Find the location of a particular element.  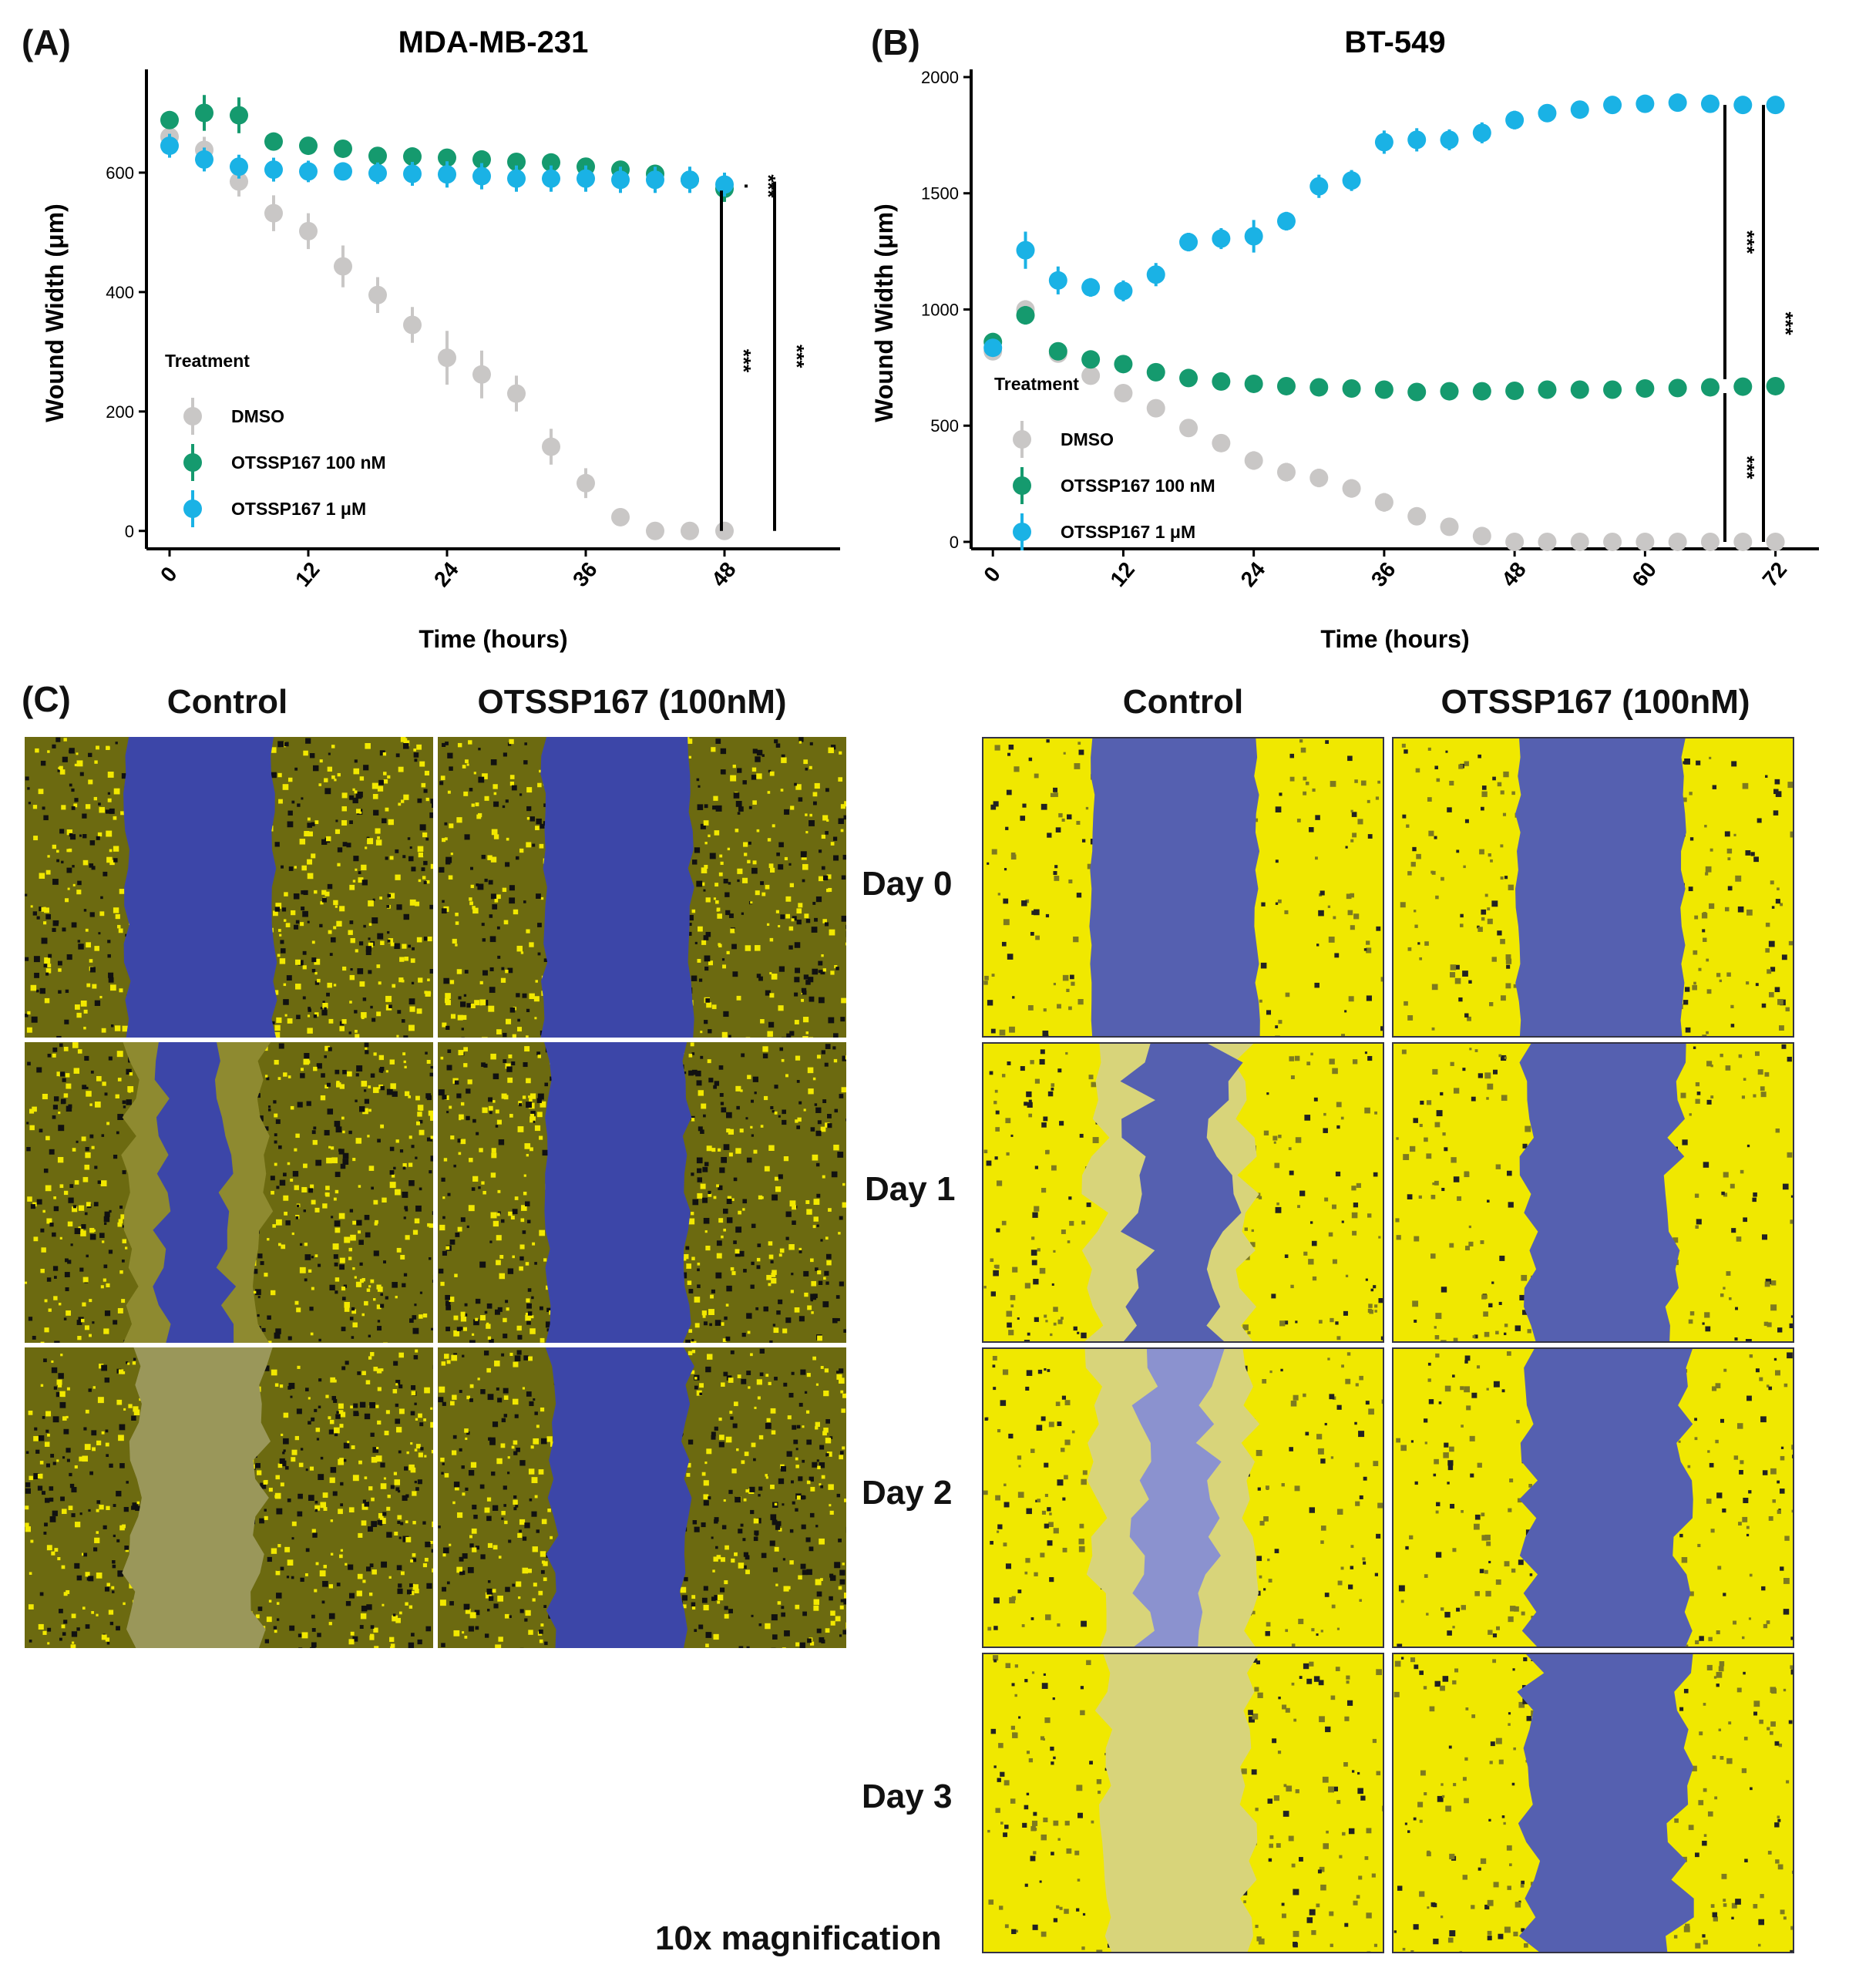

legend-label: OTSSP167 1 μM is located at coordinates (298, 509).